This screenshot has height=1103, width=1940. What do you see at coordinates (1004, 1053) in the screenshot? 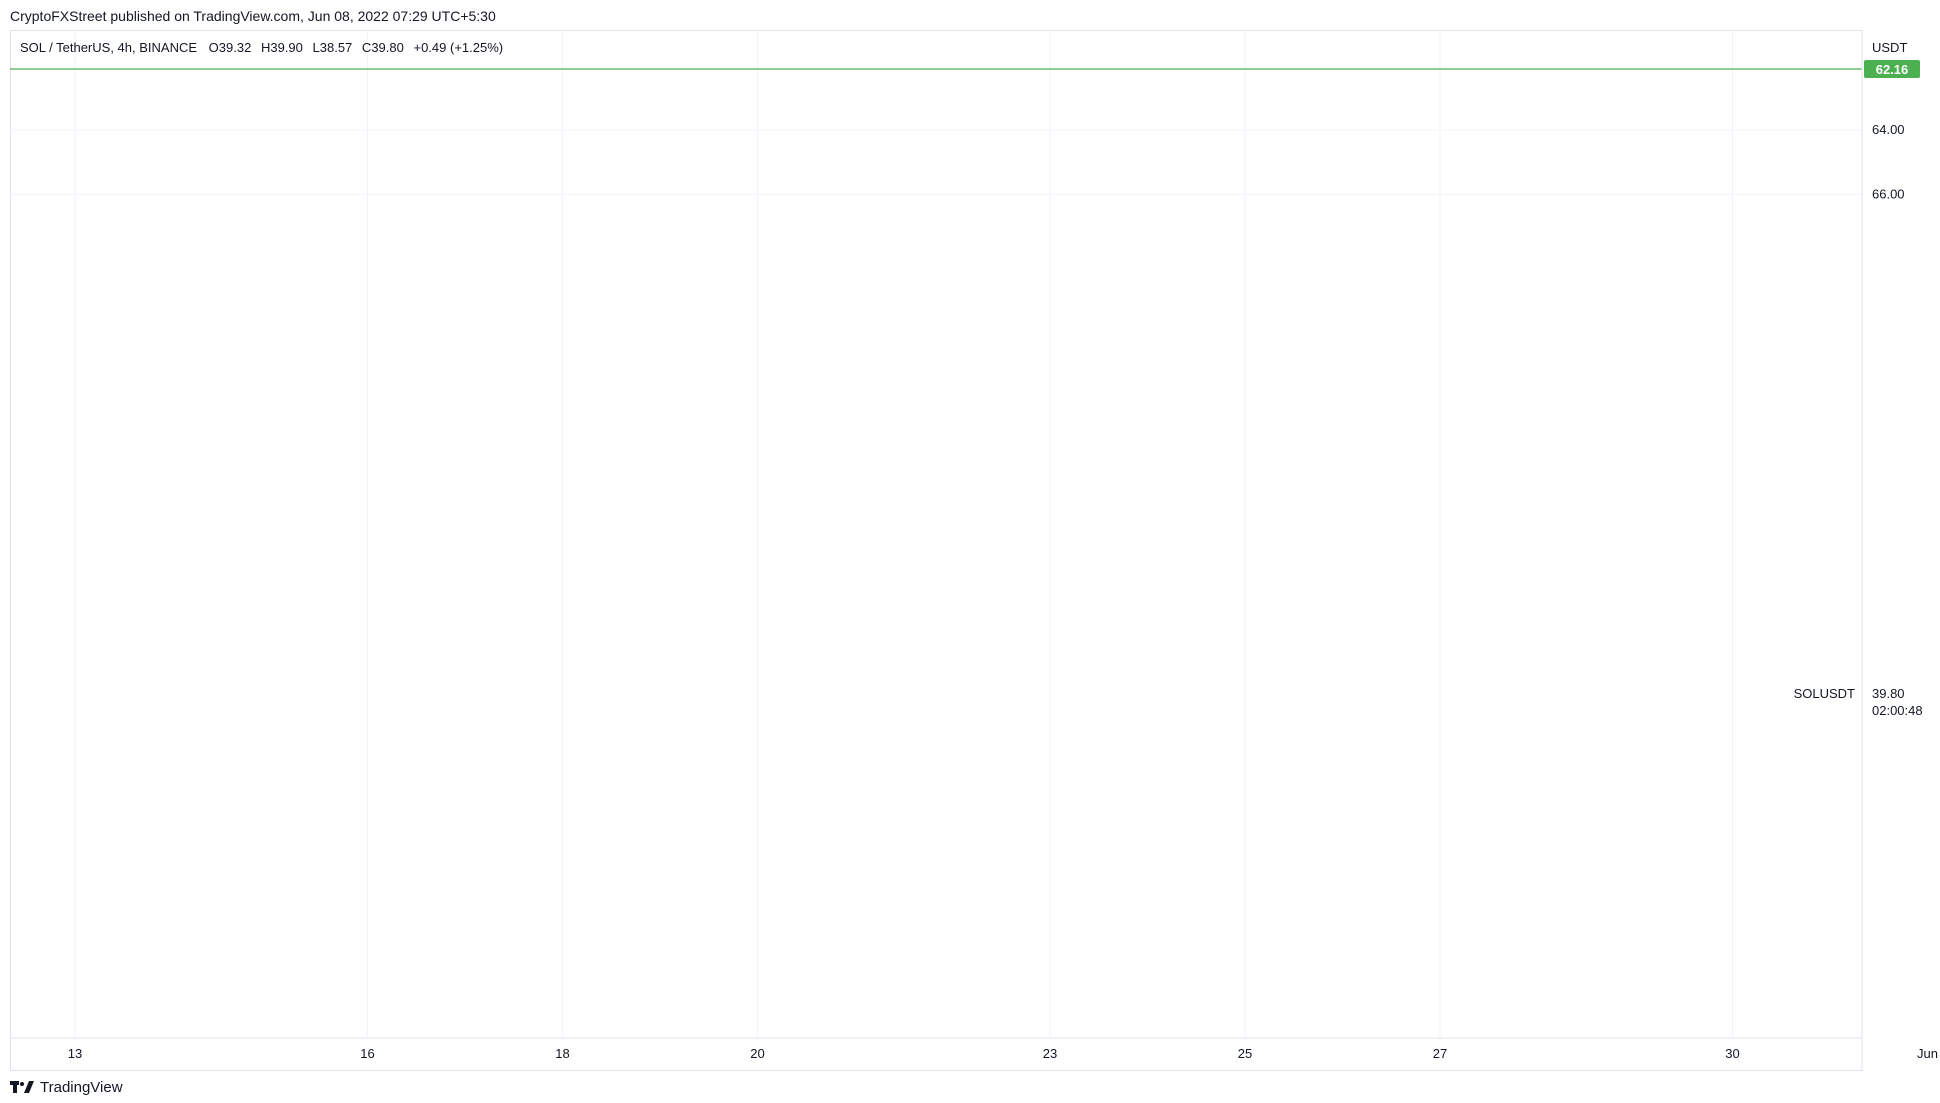
I see `time-axis: 1316182023252730Jun36810131517` at bounding box center [1004, 1053].